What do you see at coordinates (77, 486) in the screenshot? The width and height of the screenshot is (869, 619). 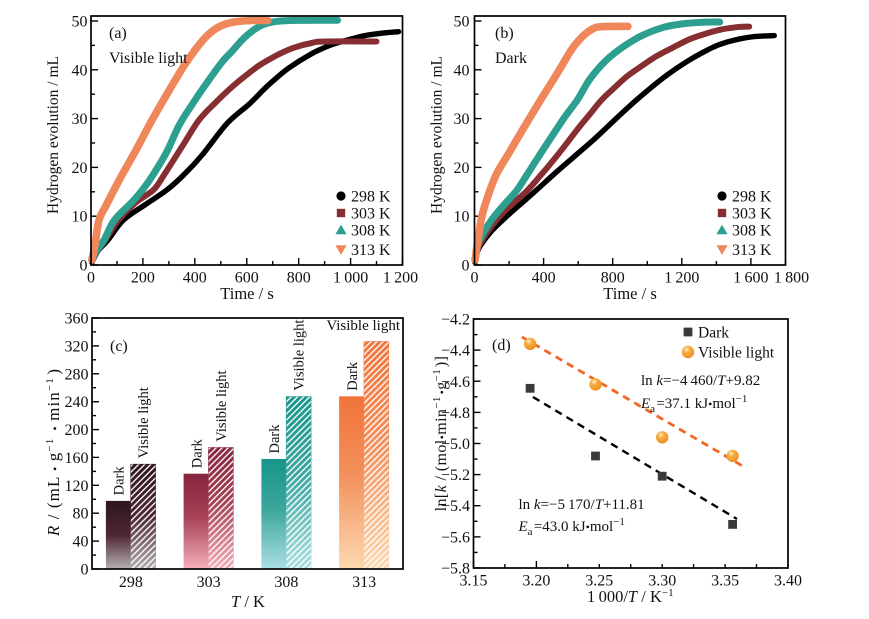 I see `svg-text: 120` at bounding box center [77, 486].